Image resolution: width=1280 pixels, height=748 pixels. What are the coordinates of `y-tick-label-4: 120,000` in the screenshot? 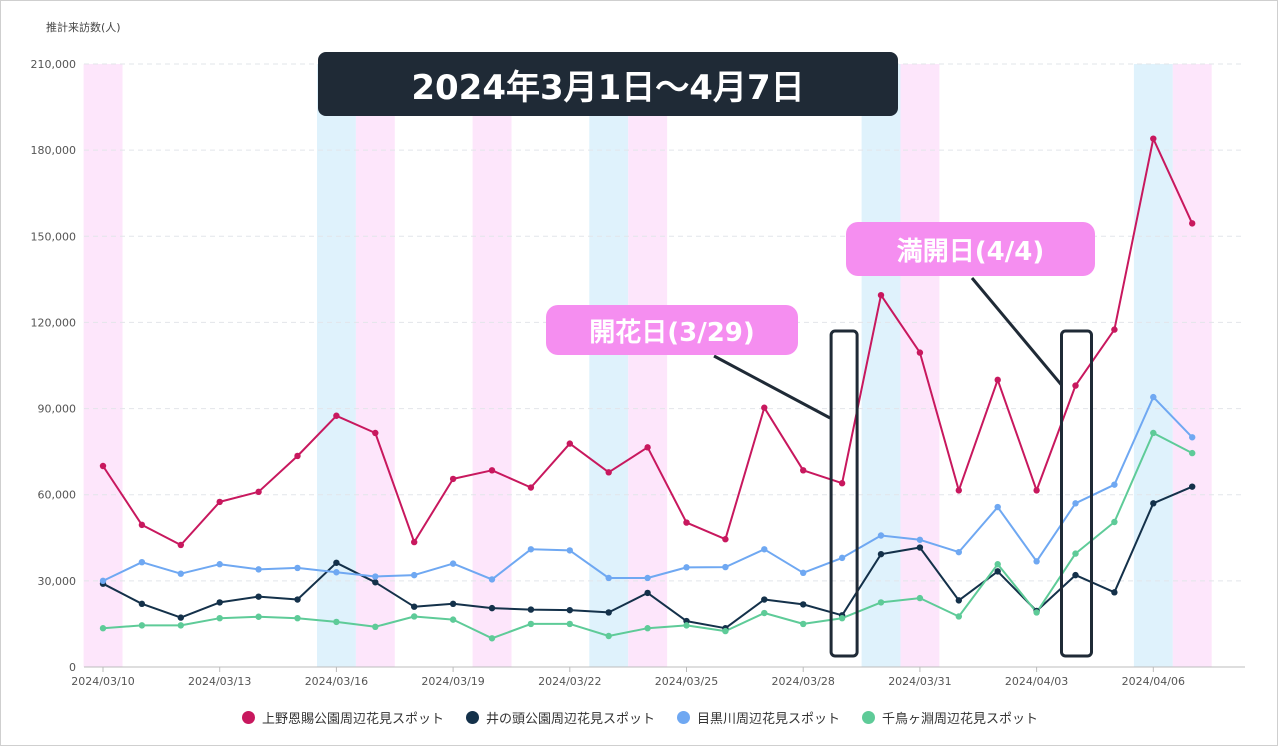 It's located at (54, 322).